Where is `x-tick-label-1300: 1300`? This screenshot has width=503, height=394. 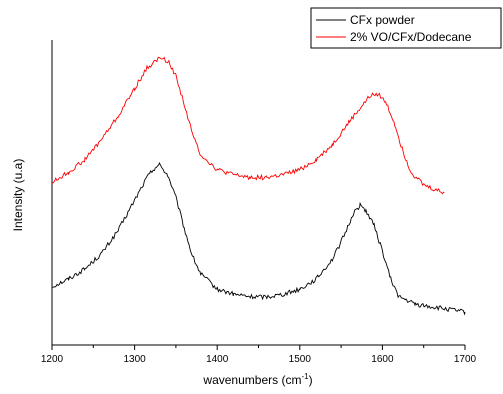
x-tick-label-1300: 1300 is located at coordinates (134, 359).